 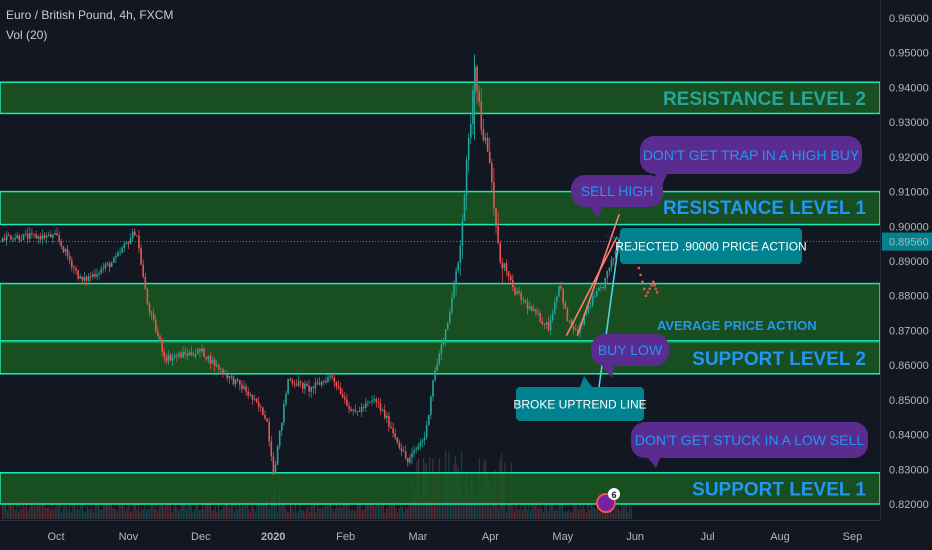 I want to click on price-tick-label: 0.91000, so click(x=909, y=193).